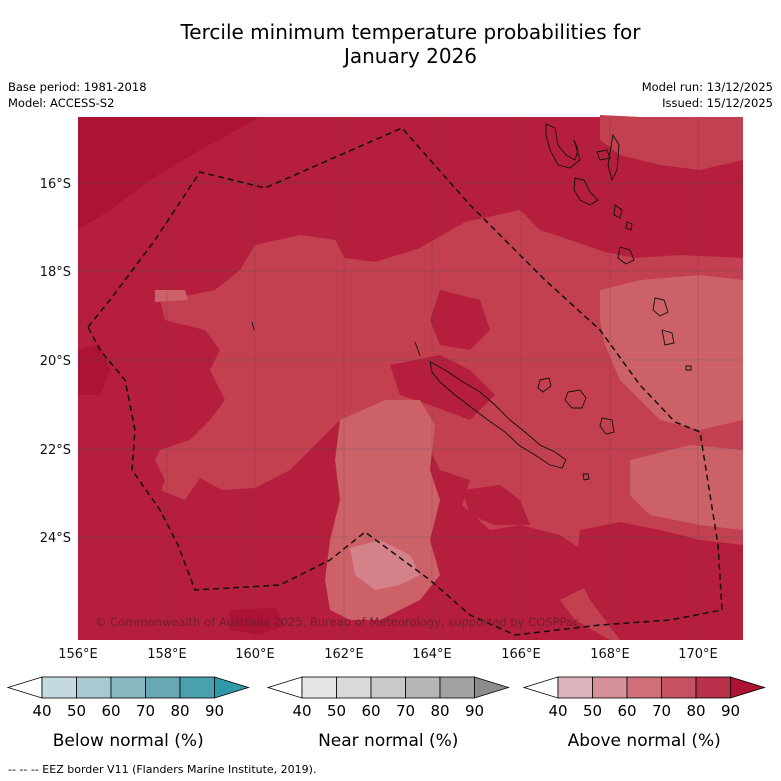 Image resolution: width=781 pixels, height=781 pixels. I want to click on legend-below-label: Below normal (%), so click(128, 741).